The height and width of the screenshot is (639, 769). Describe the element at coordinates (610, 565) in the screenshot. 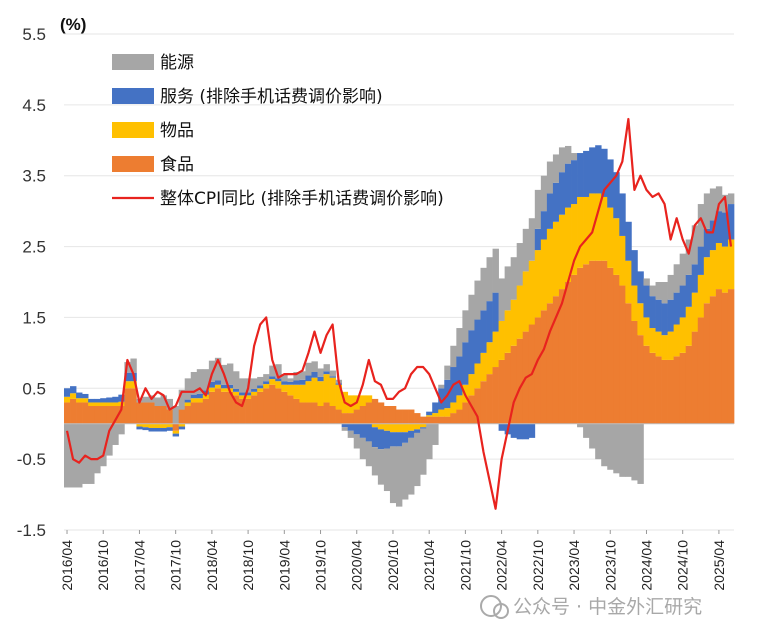

I see `x-tick-label: 2023/10` at that location.